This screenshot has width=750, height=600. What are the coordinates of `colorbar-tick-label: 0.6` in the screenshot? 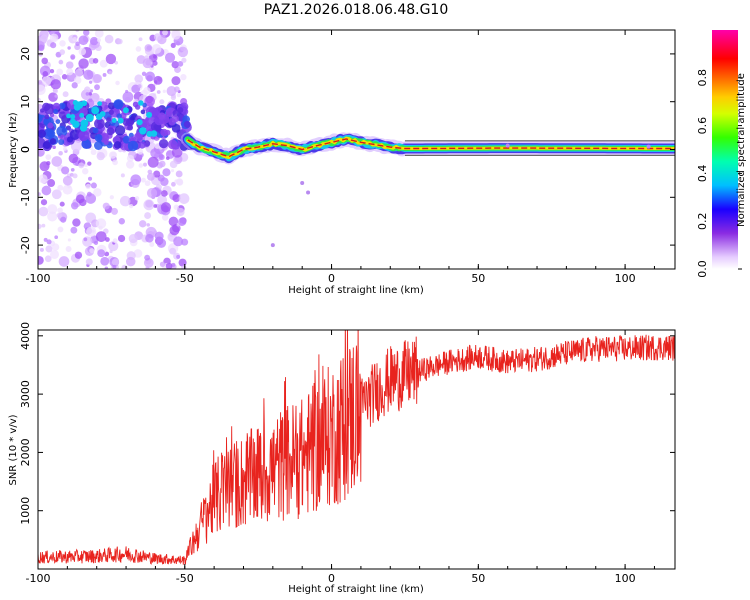 It's located at (702, 126).